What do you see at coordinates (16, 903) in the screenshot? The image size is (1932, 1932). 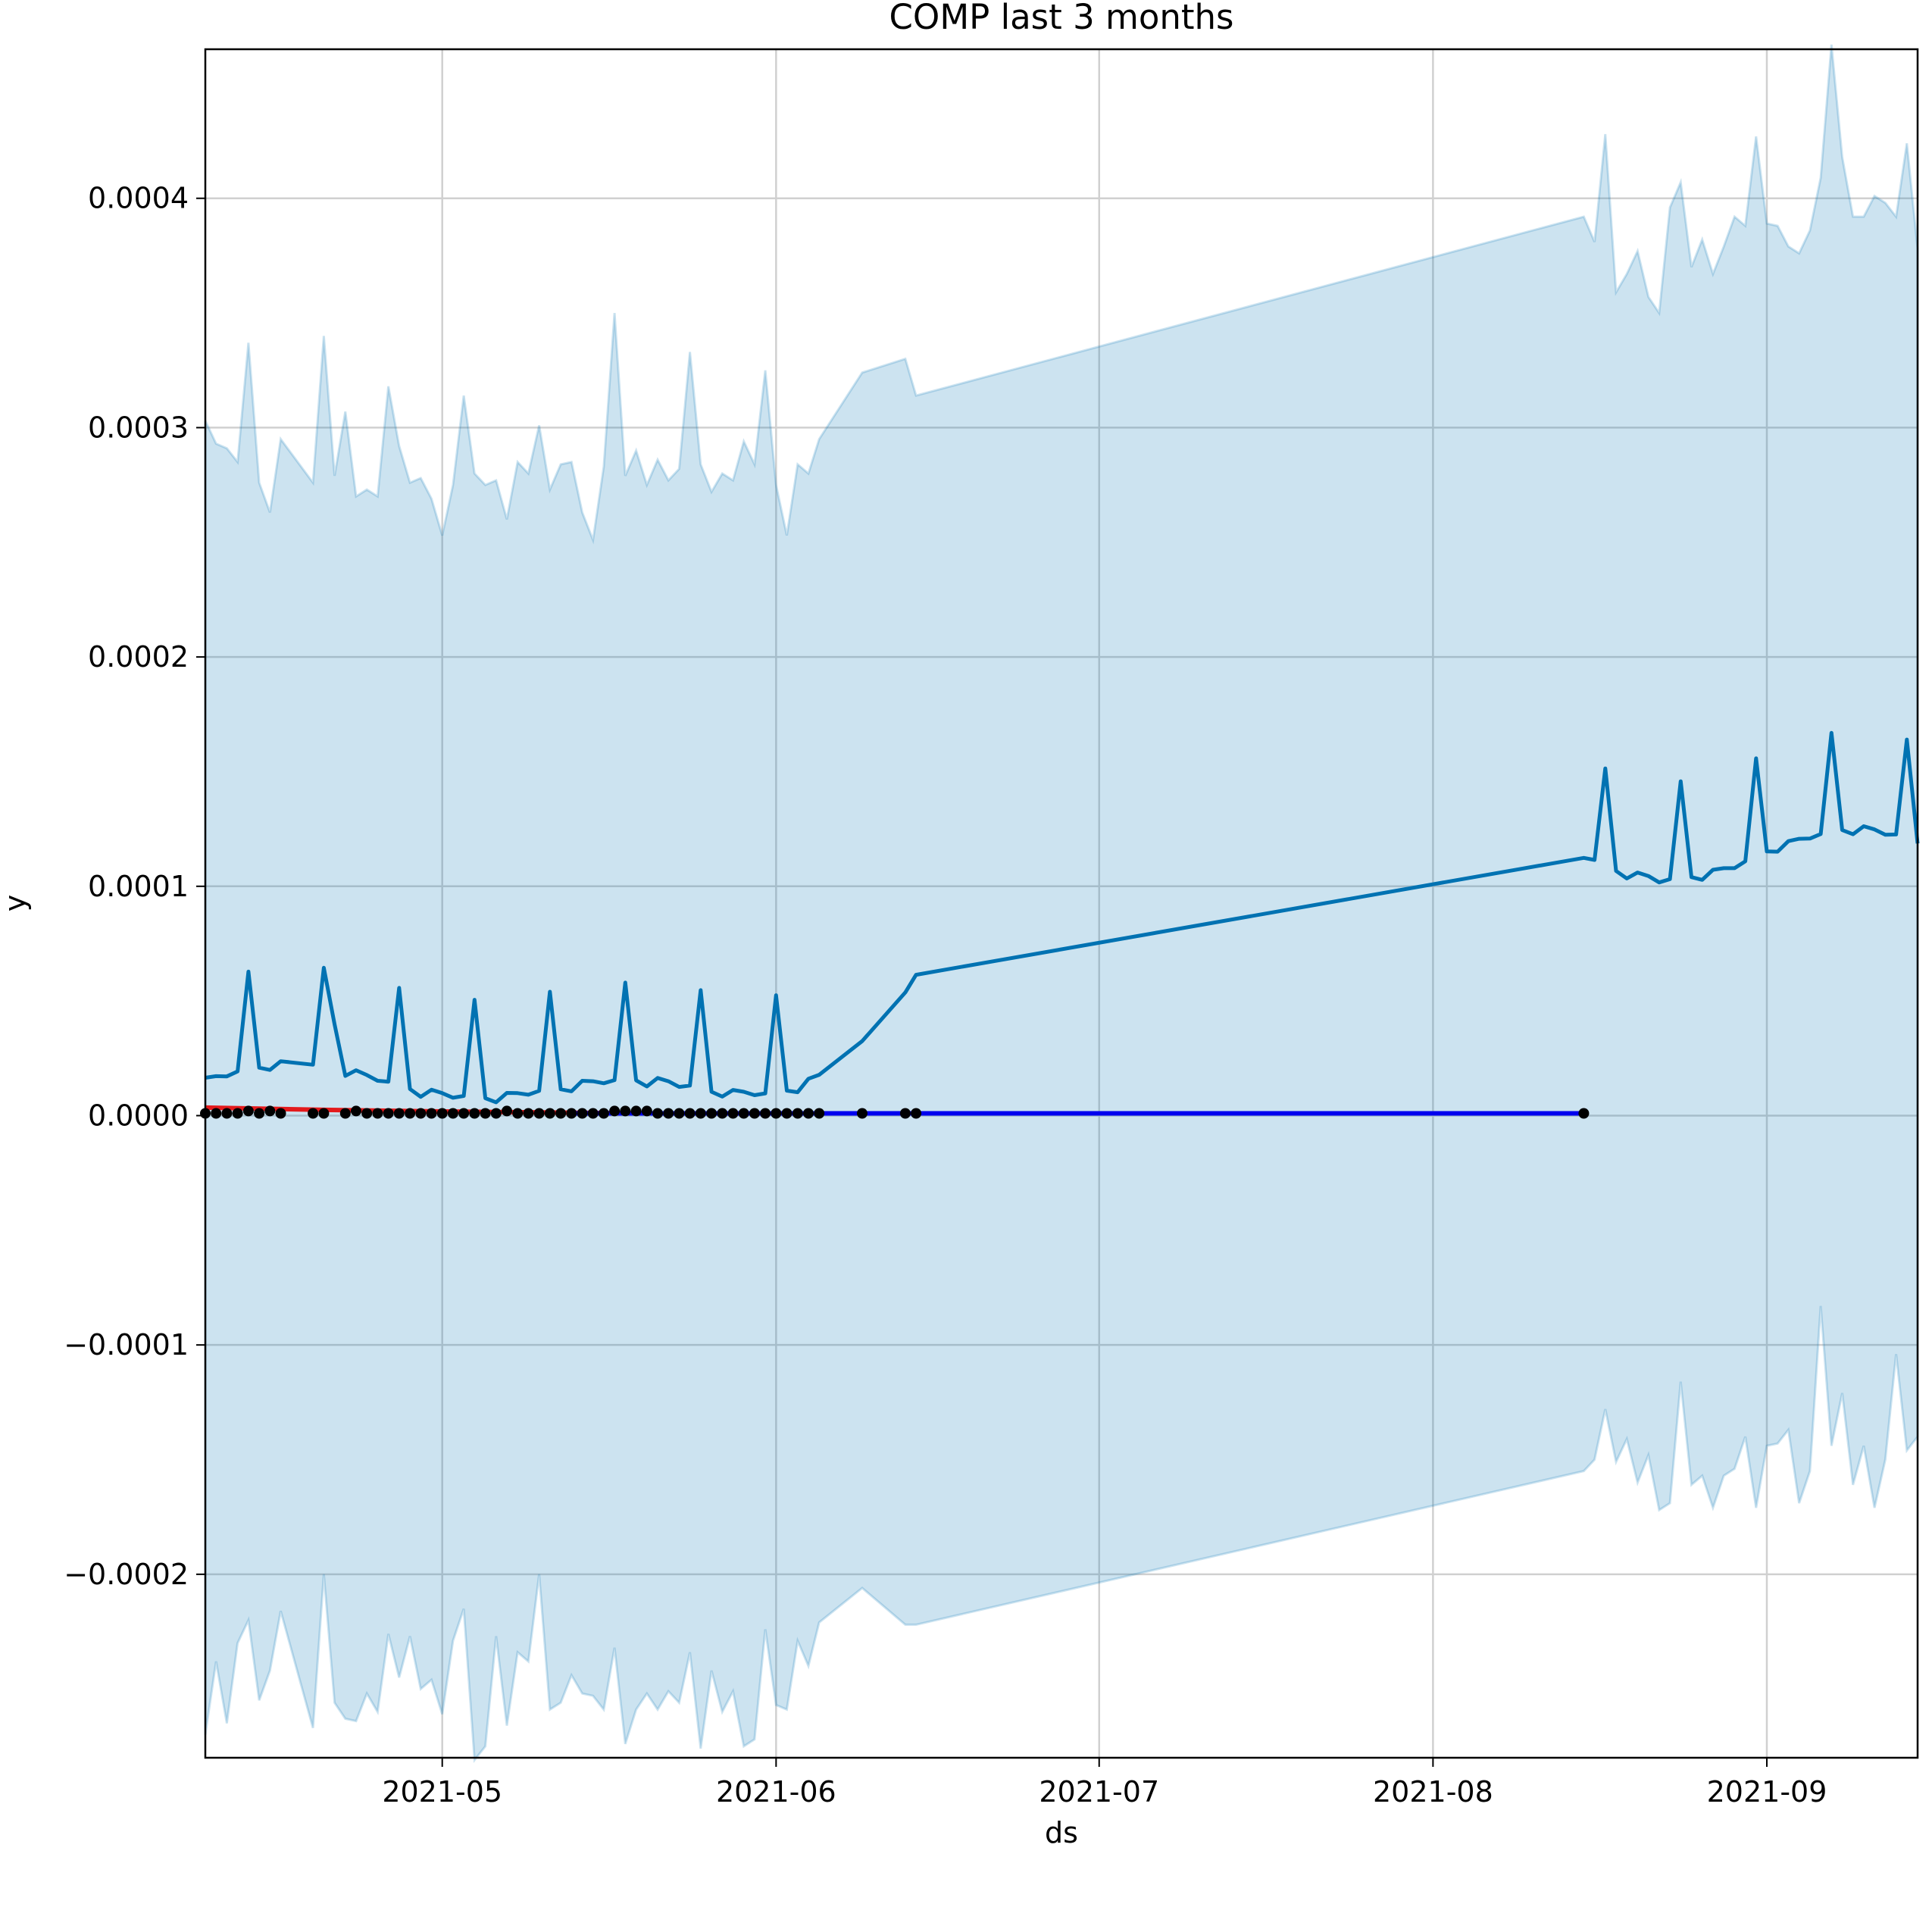 I see `y-axis-title: y` at bounding box center [16, 903].